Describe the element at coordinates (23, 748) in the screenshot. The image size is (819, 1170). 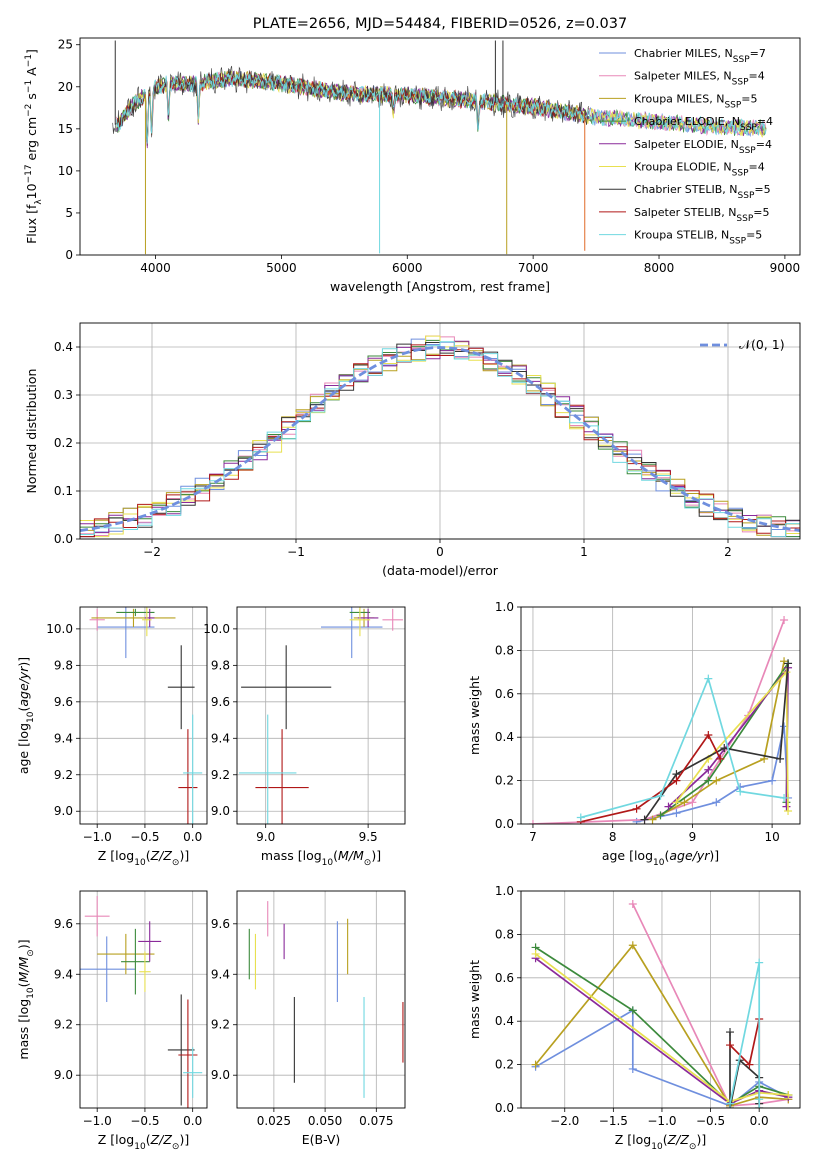
I see `y-axis-label-part: age [log` at that location.